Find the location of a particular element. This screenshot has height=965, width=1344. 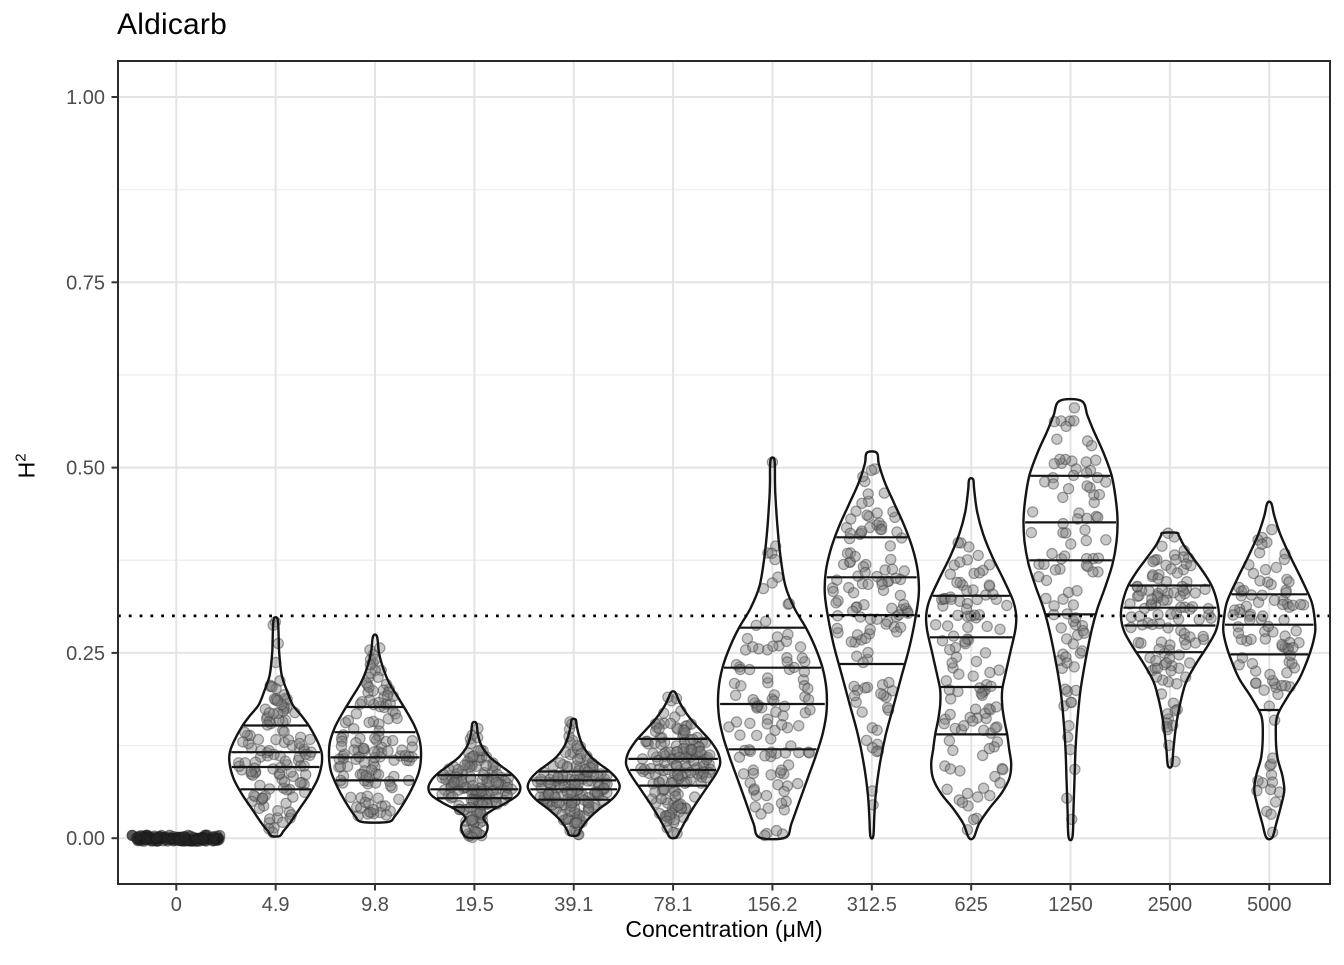

x-tick-label: 78.1 is located at coordinates (673, 905).